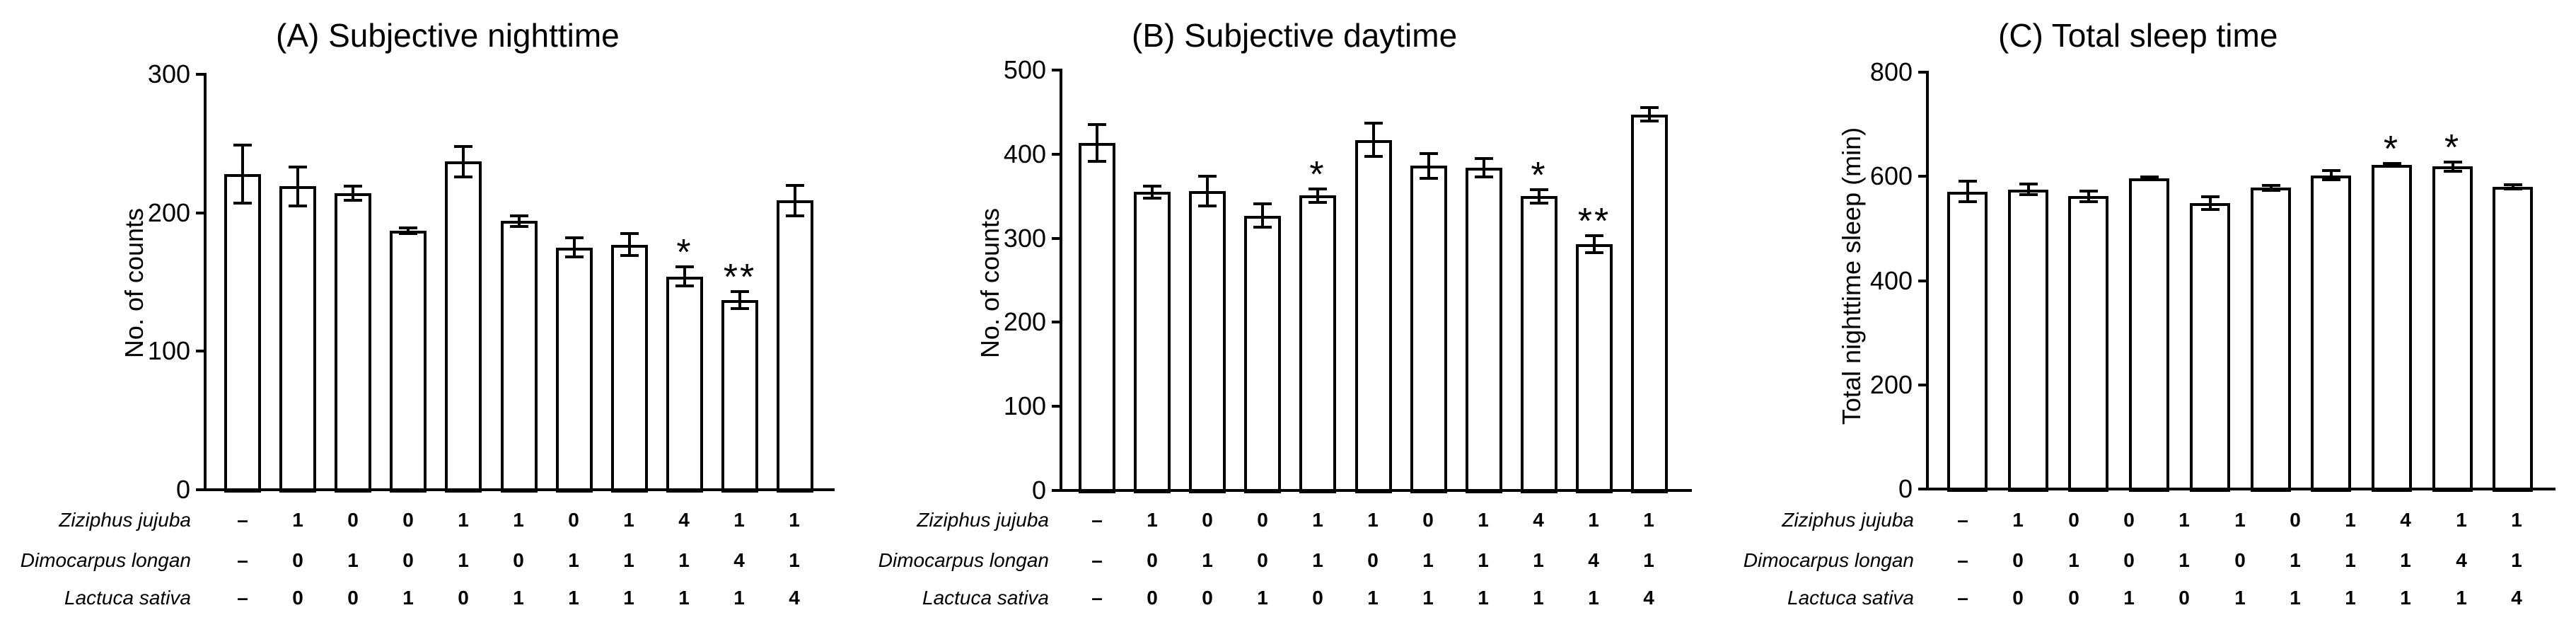 The image size is (2576, 632). I want to click on species-label: Dimocarpus longan, so click(1828, 560).